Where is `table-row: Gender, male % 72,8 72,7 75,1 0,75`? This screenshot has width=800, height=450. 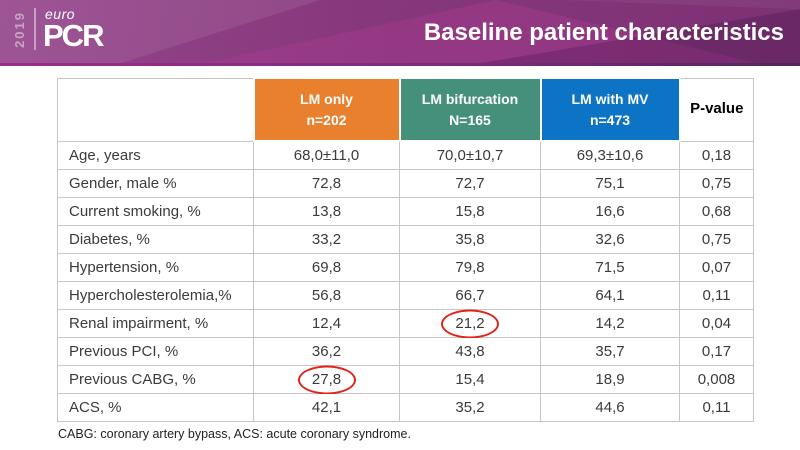 table-row: Gender, male % 72,8 72,7 75,1 0,75 is located at coordinates (405, 183).